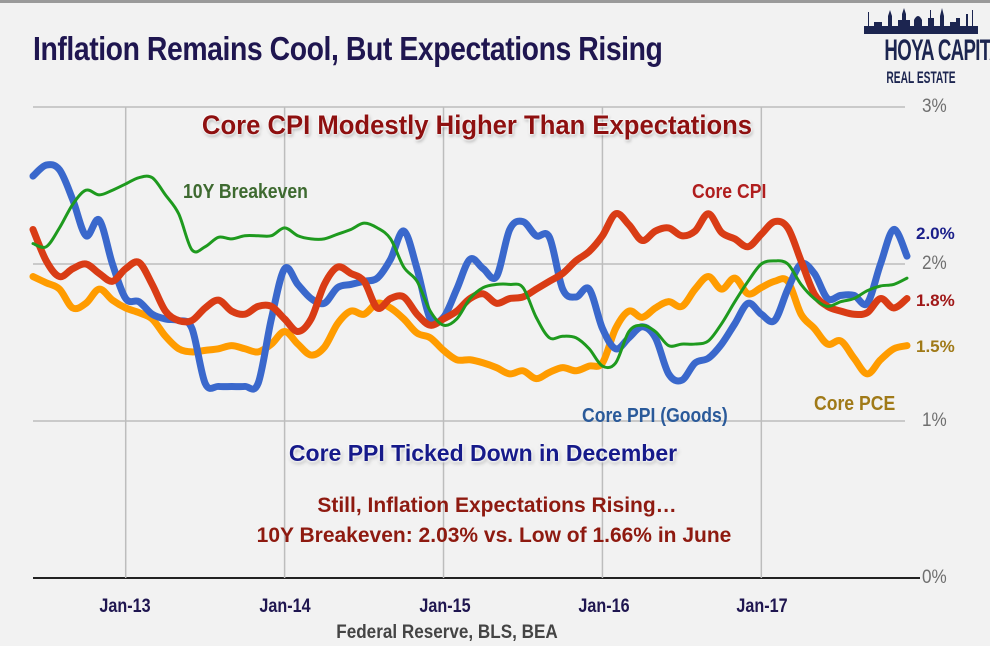 Image resolution: width=990 pixels, height=646 pixels. I want to click on y-tick-label: 1%, so click(934, 420).